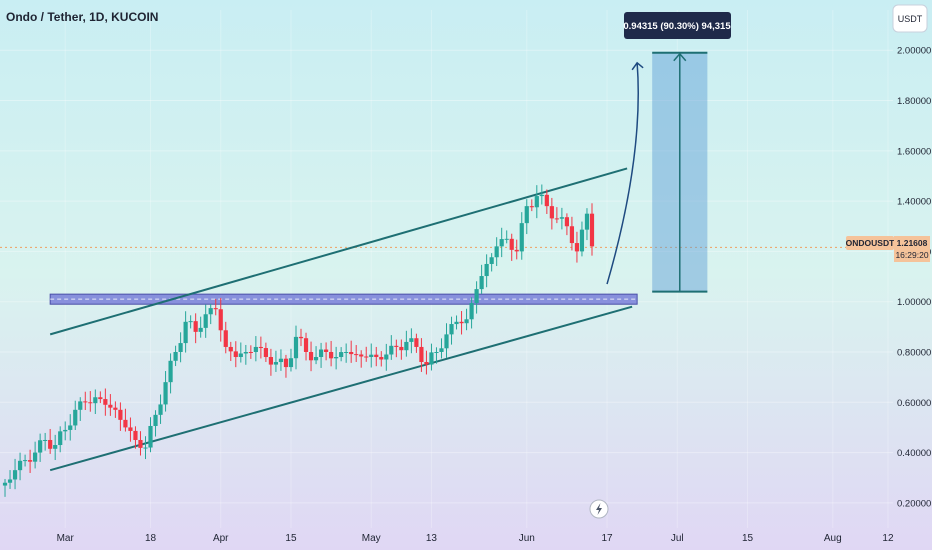 The width and height of the screenshot is (932, 550). What do you see at coordinates (914, 453) in the screenshot?
I see `y-tick-label: 0.40000` at bounding box center [914, 453].